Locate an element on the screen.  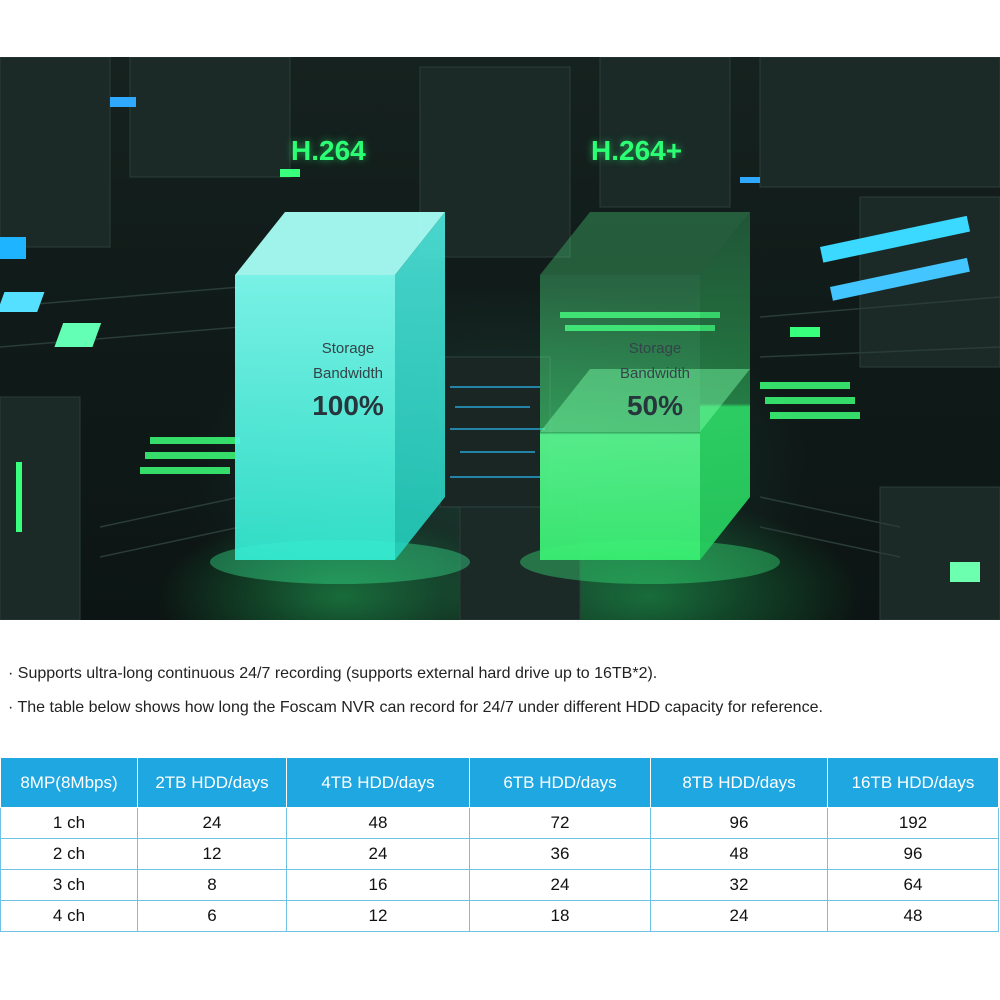
h264-pillar-text: Storage Bandwidth 100% is located at coordinates (348, 379).